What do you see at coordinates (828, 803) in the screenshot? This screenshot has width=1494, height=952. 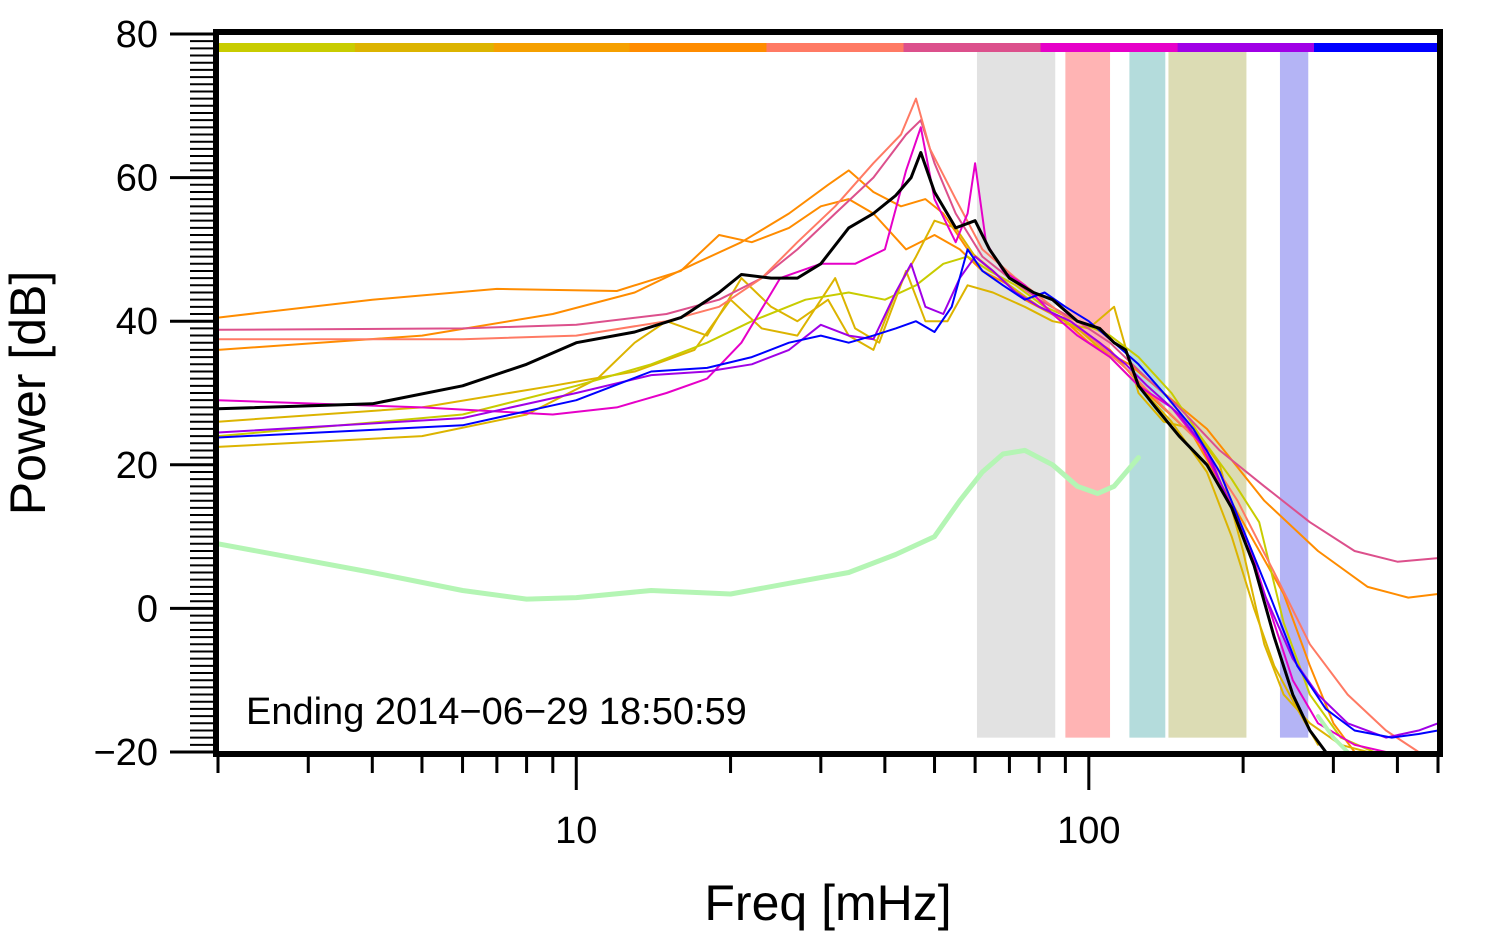 I see `x-axis: 10 100` at bounding box center [828, 803].